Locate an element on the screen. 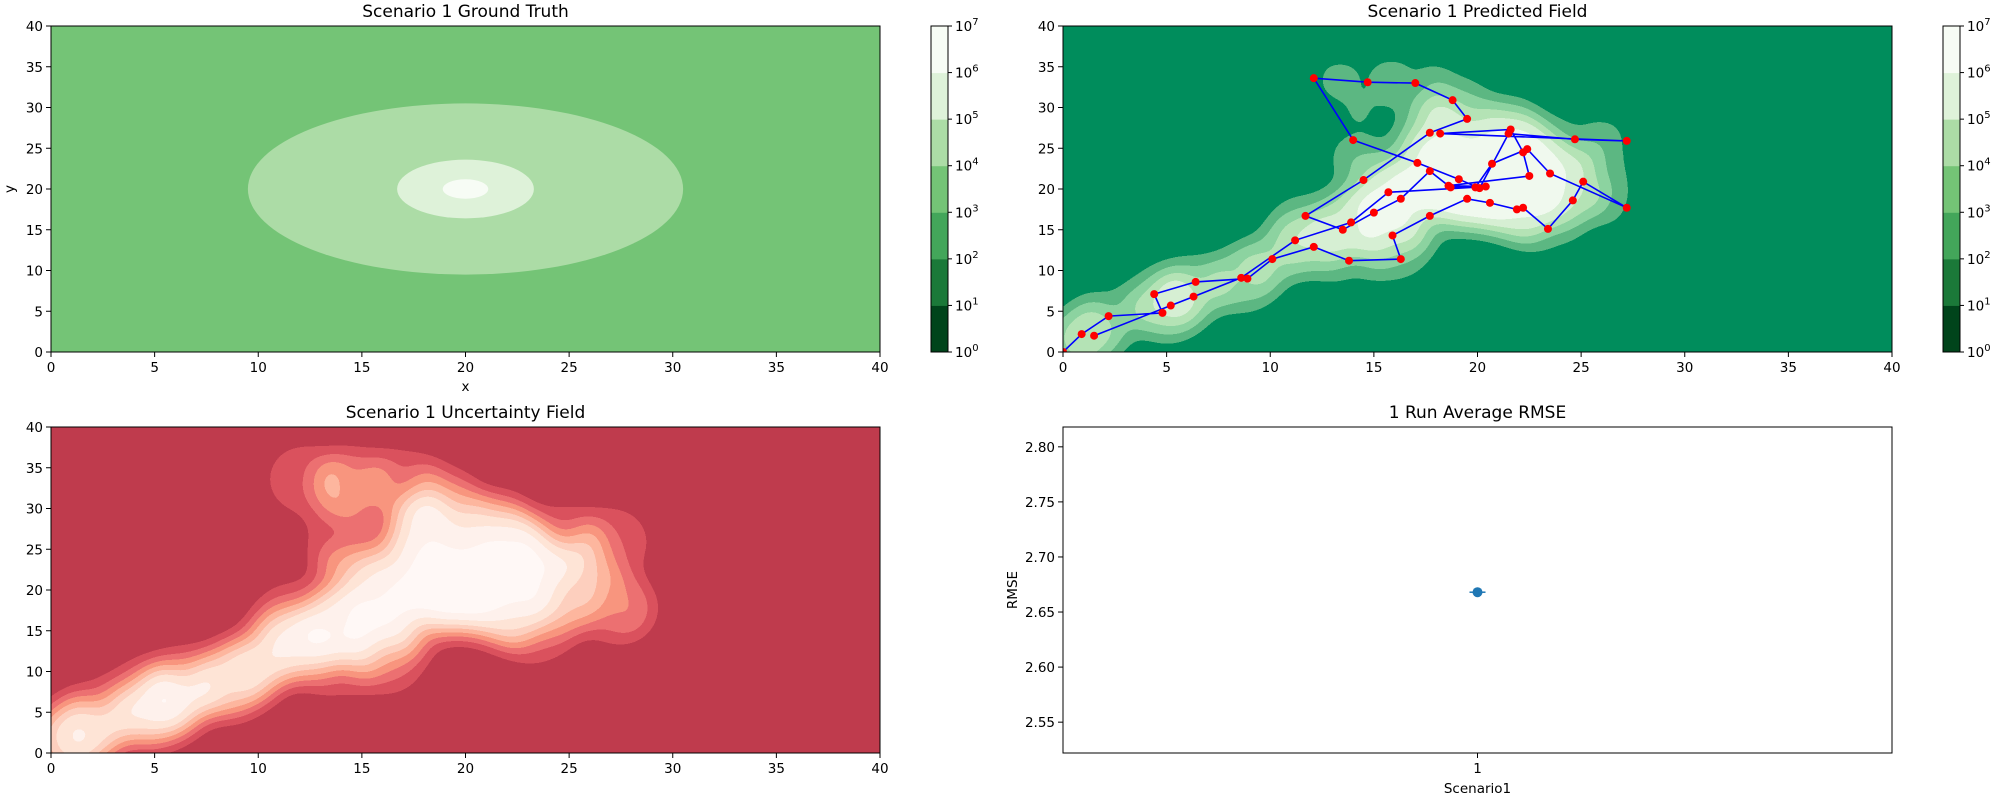 This screenshot has height=800, width=2000. colorbar-b-tick-label: 10⁷ is located at coordinates (1979, 26).